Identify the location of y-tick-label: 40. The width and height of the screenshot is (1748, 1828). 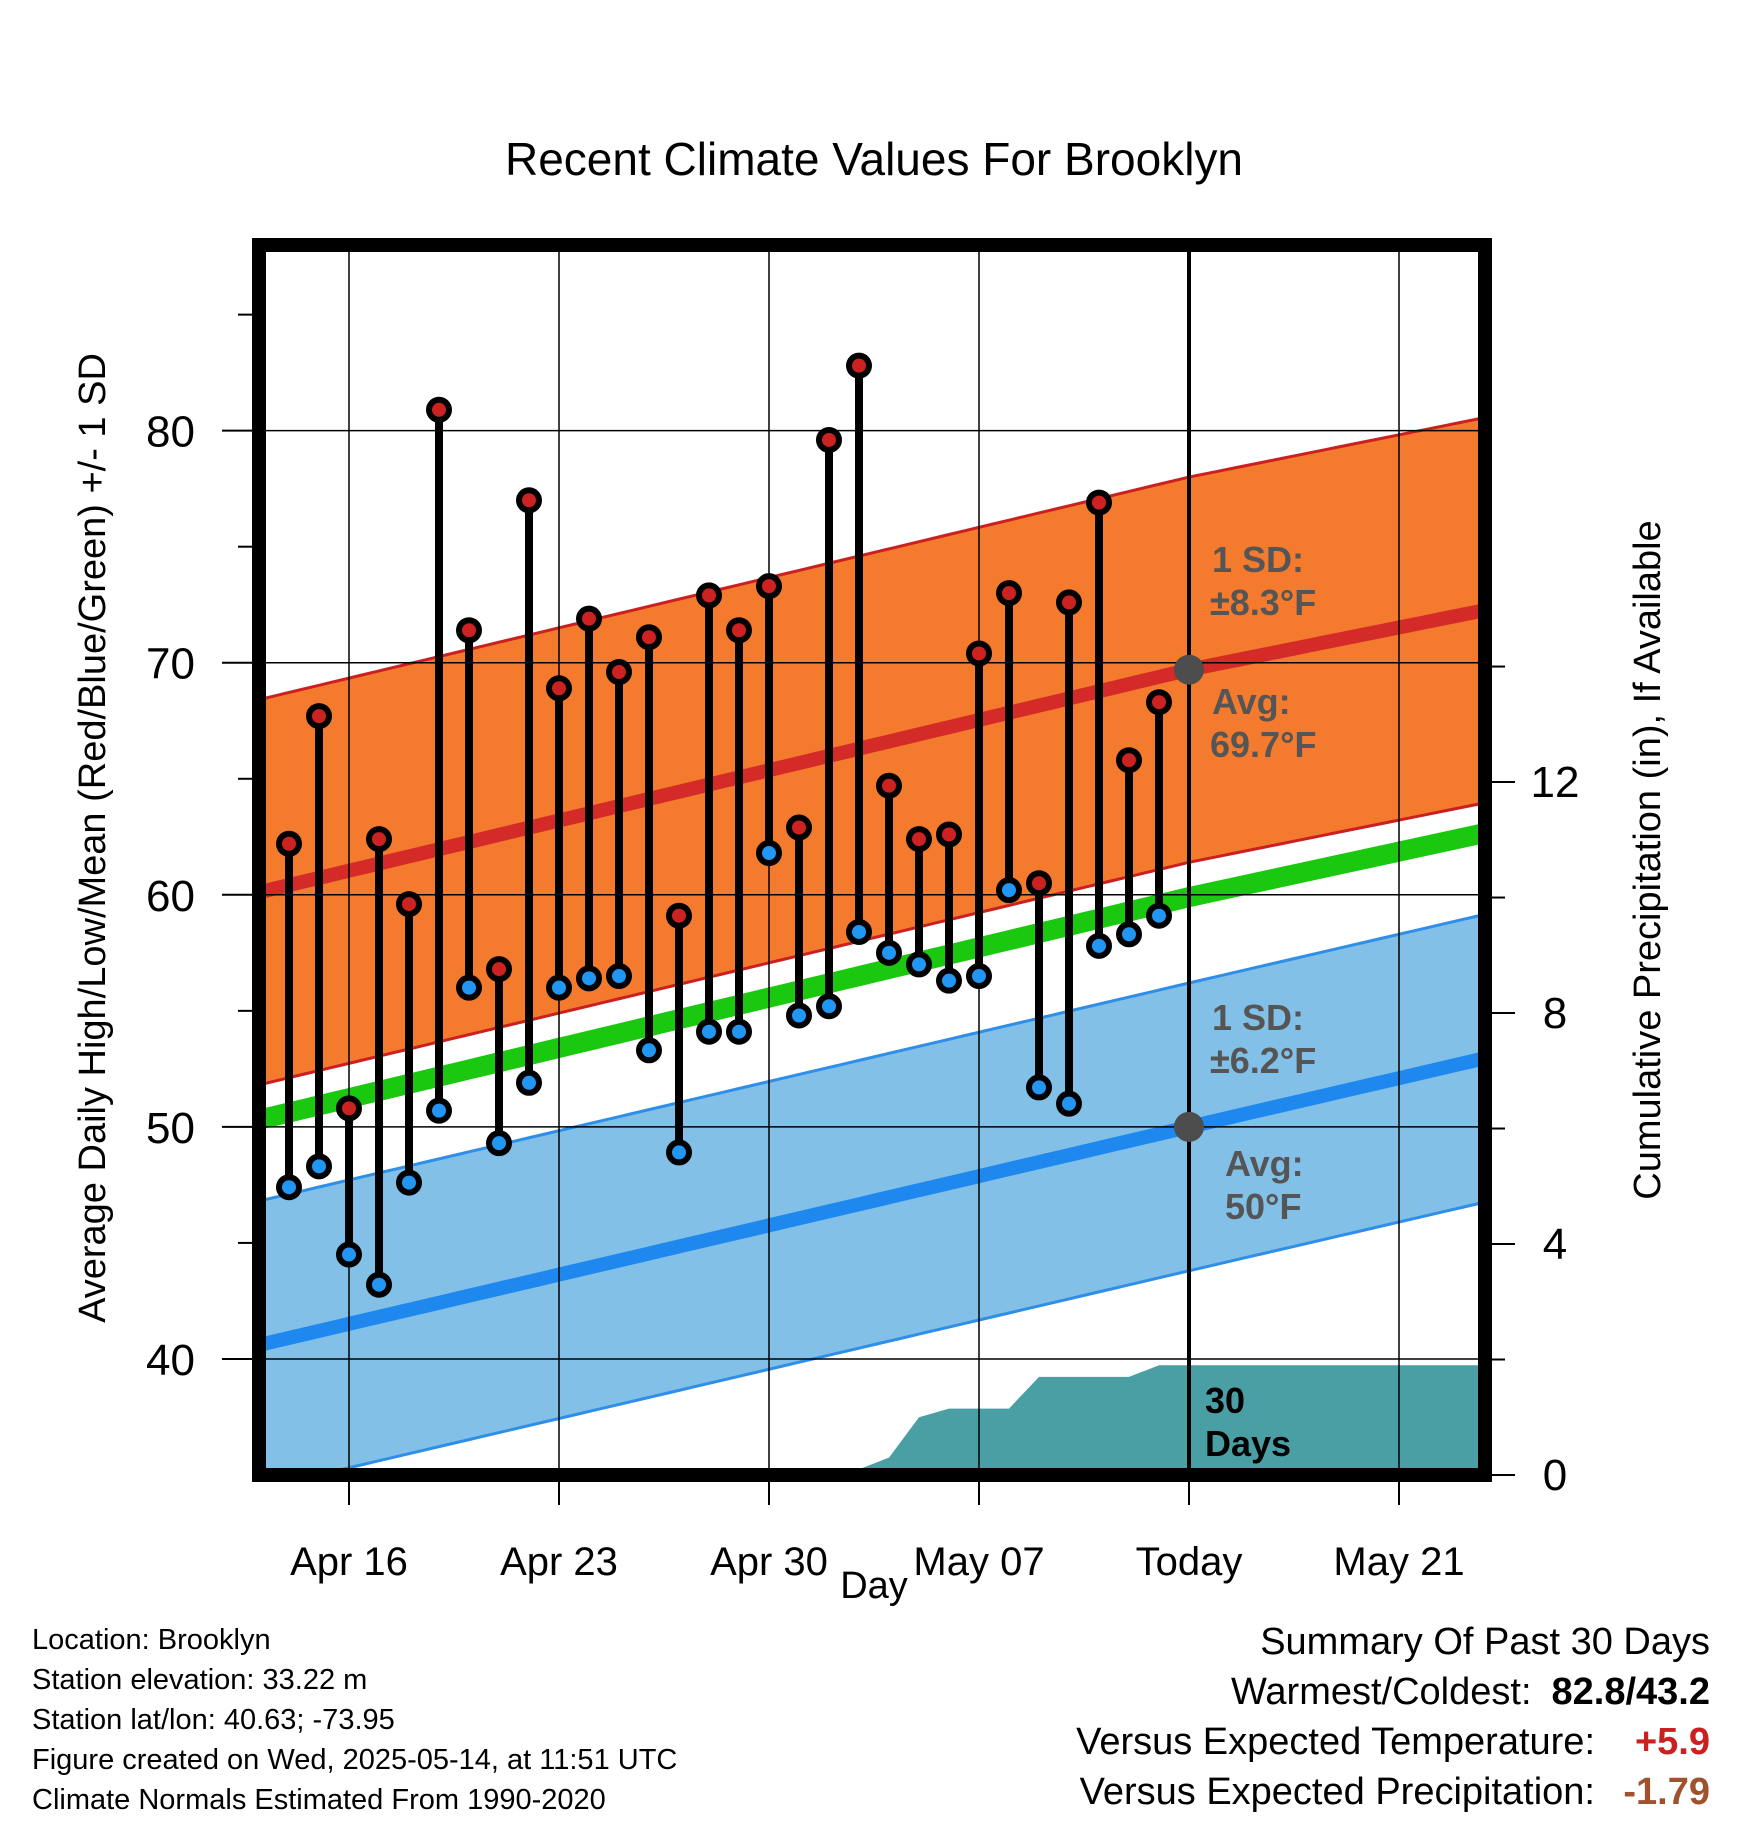
(170, 1360).